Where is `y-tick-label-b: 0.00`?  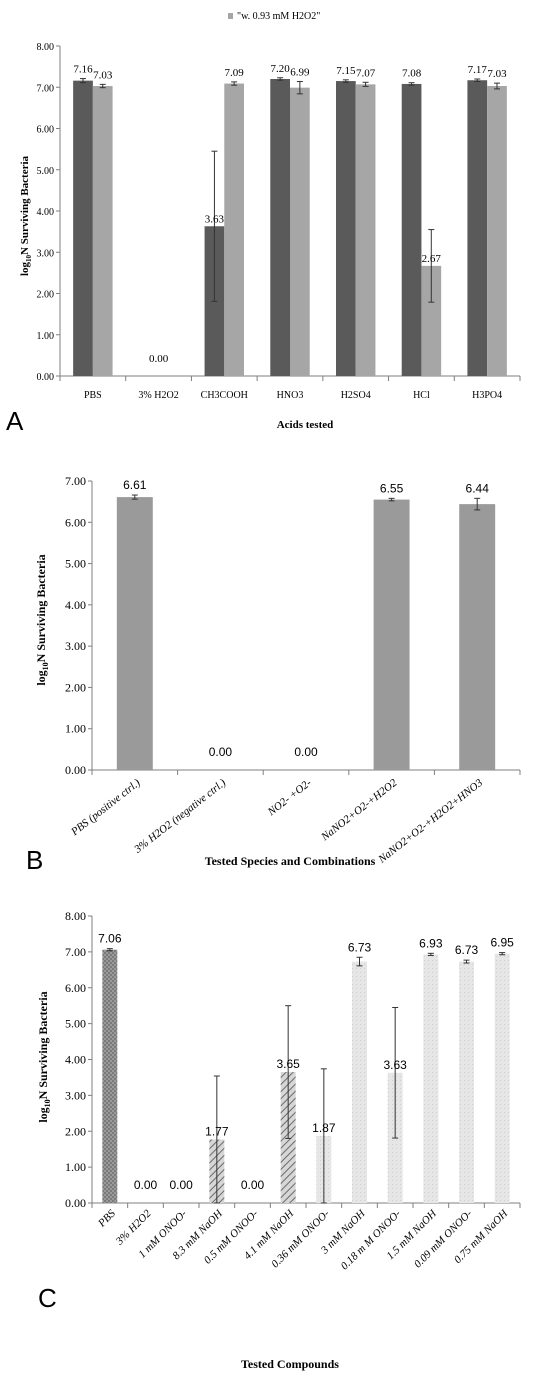
y-tick-label-b: 0.00 is located at coordinates (75, 770).